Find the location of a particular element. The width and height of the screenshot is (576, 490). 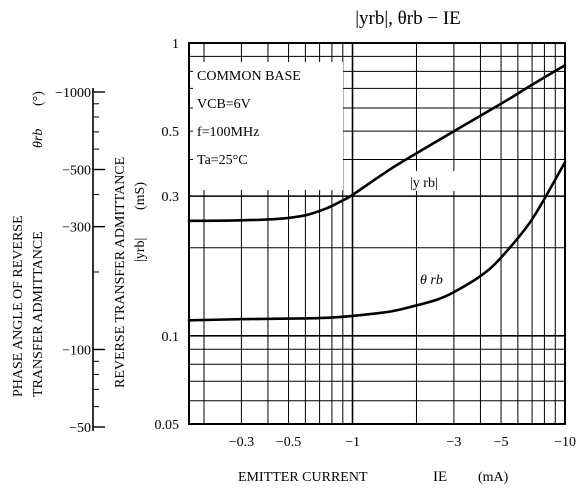

chart-title: |yrb|, θrb − IE is located at coordinates (408, 18).